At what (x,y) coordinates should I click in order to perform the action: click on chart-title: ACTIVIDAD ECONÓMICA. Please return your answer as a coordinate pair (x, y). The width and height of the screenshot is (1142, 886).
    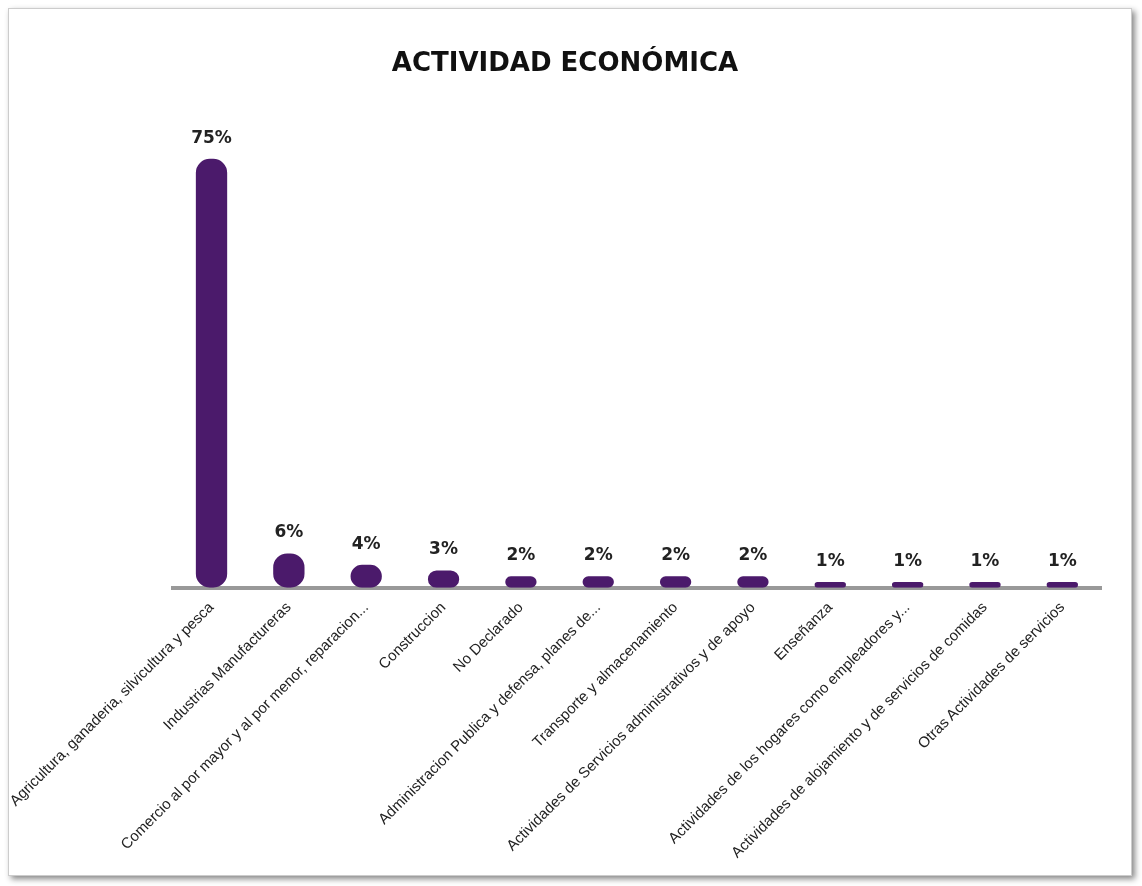
    Looking at the image, I should click on (565, 62).